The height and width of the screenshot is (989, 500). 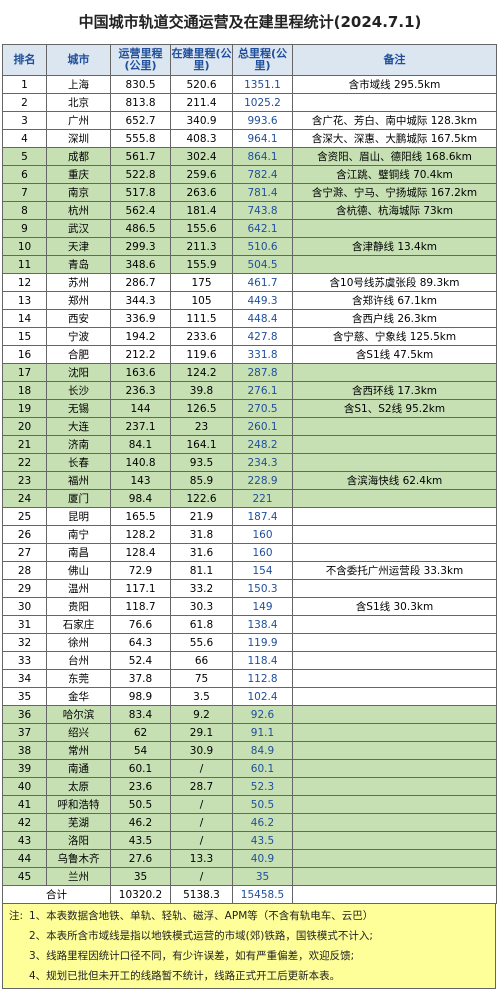 What do you see at coordinates (249, 354) in the screenshot?
I see `table-row: 16 合肥 212.2 119.6 331.8 含S1线 47.5km` at bounding box center [249, 354].